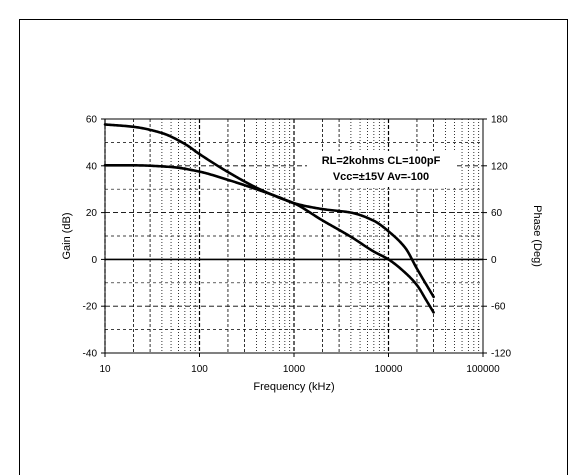  I want to click on y-left-tick-label: -40, so click(90, 354).